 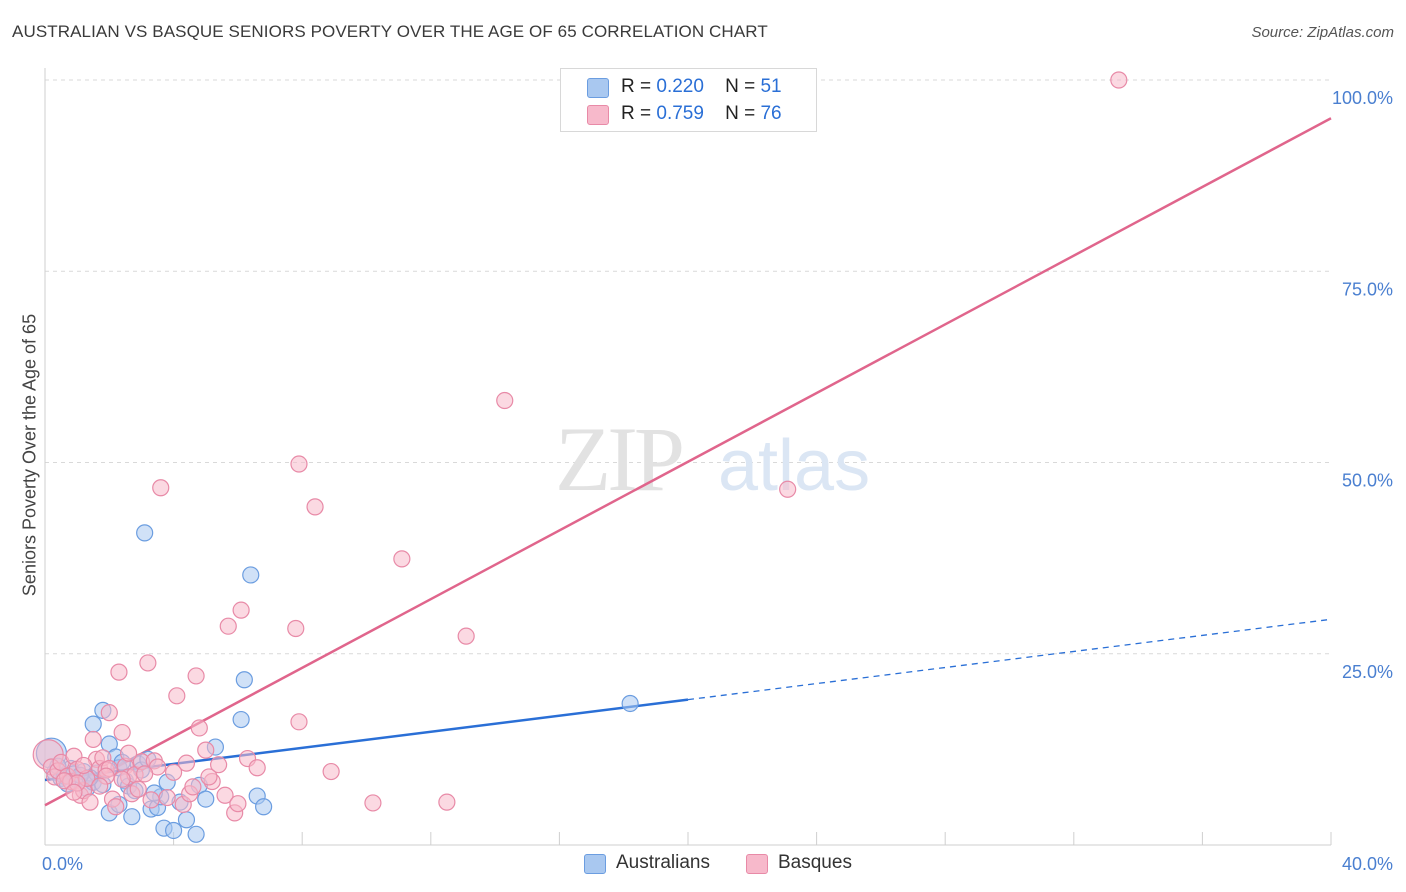 I want to click on x-tick-label: 40.0%, so click(x=1367, y=864).